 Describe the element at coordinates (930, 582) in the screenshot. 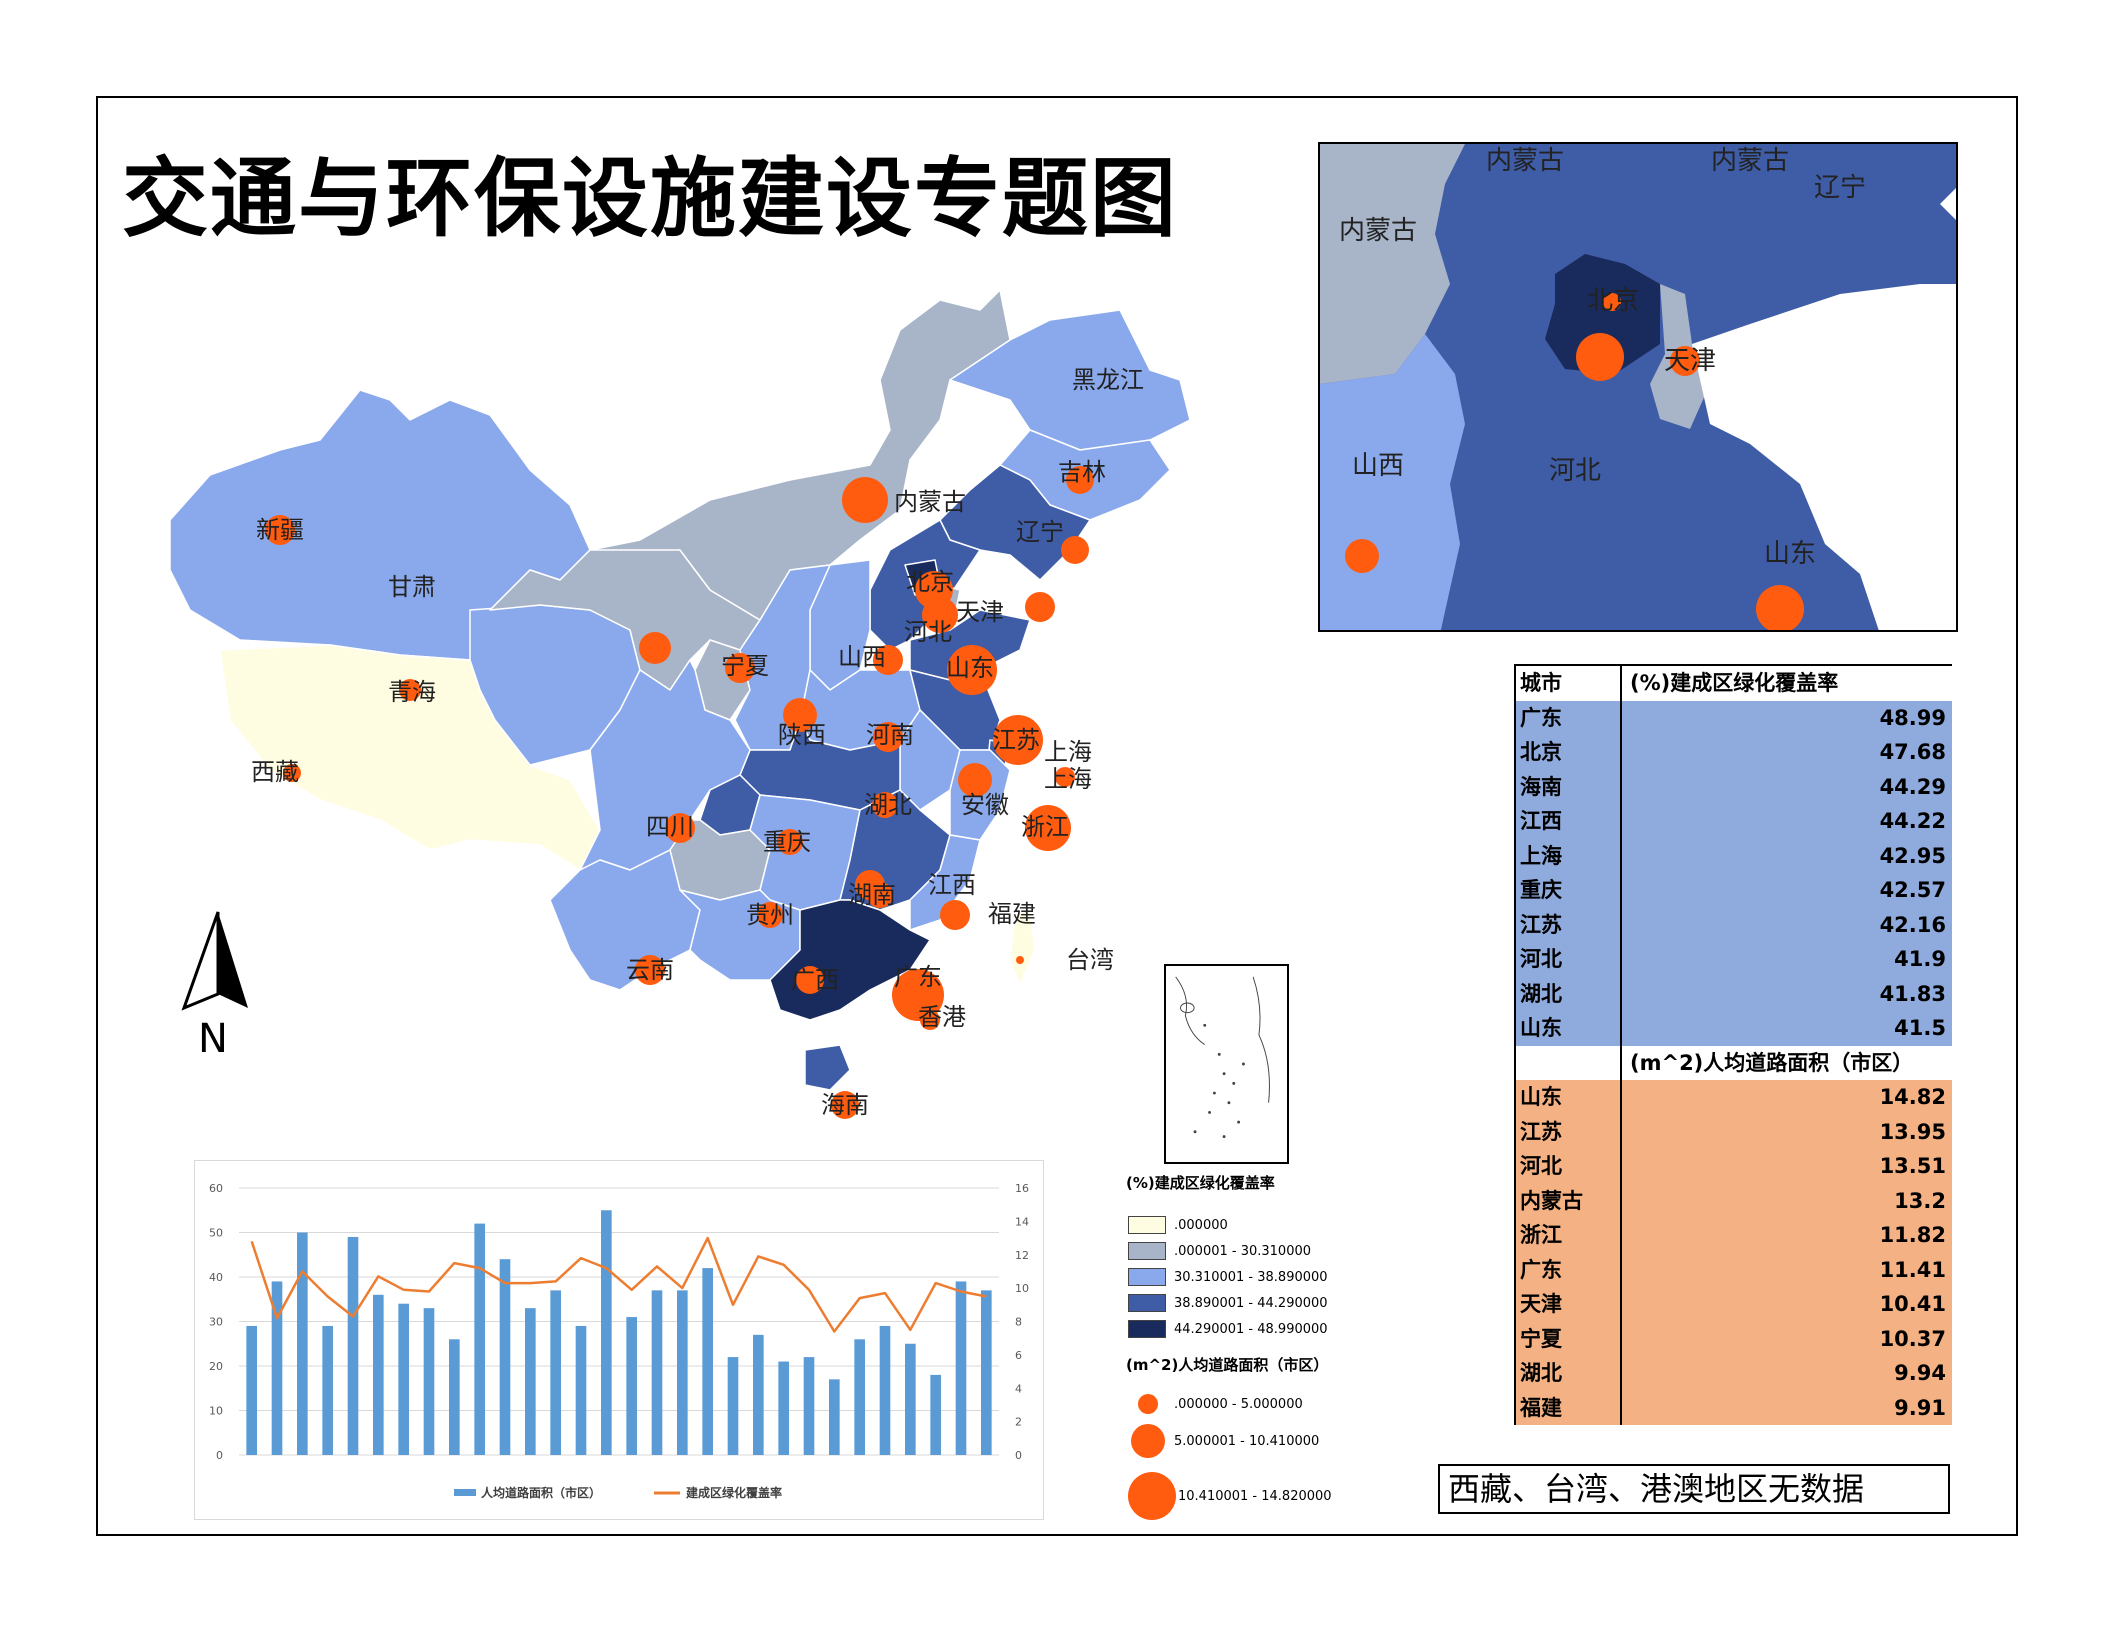

I see `label-beijing: 北京` at that location.